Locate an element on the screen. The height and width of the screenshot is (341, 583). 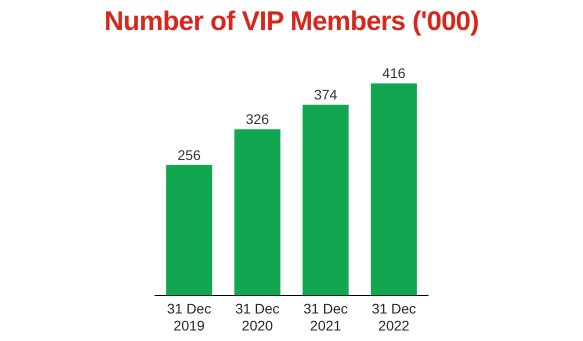
x-tick-label: 31 Dec 2021 is located at coordinates (325, 317).